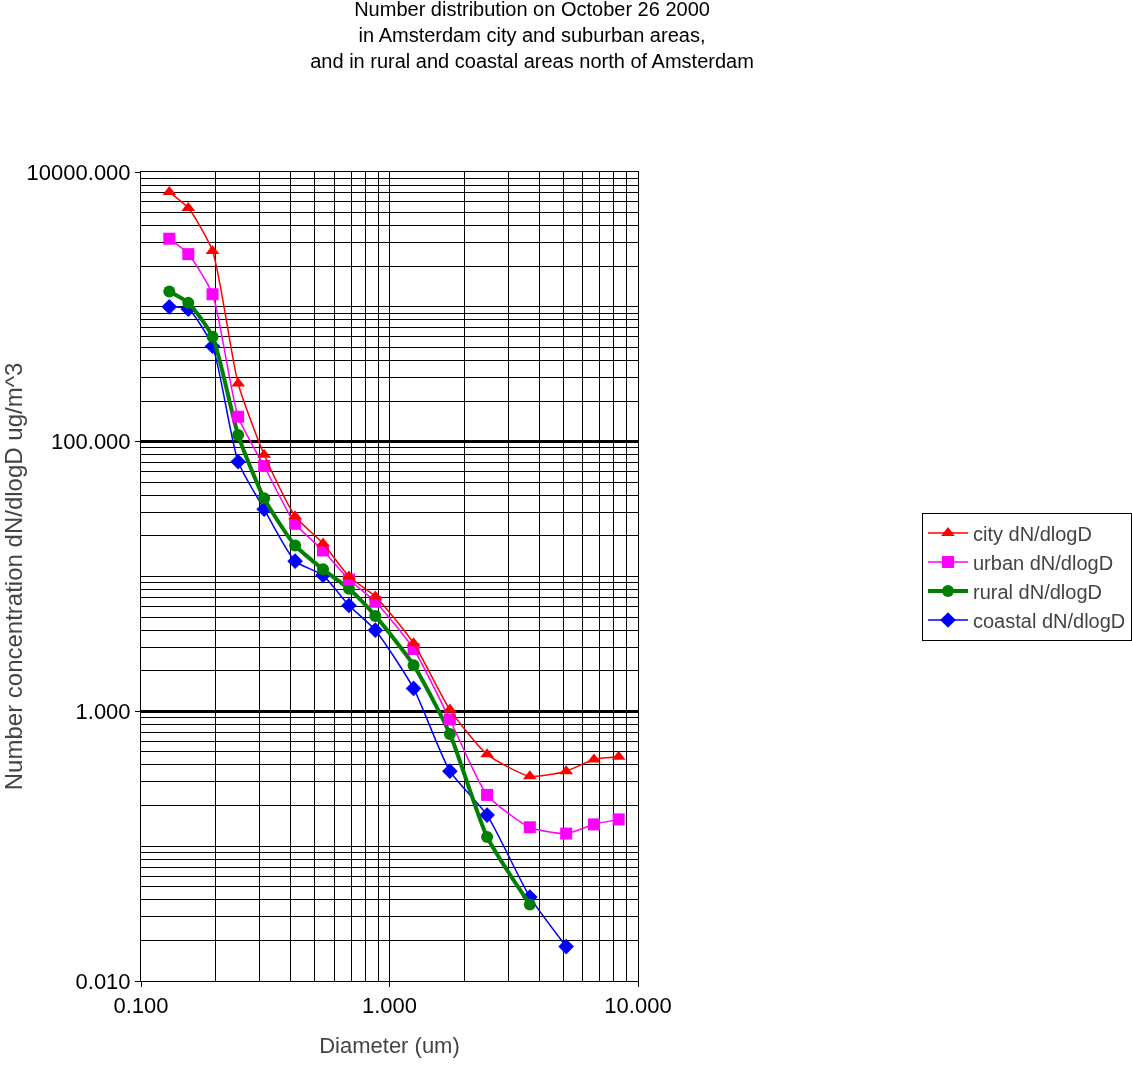 The image size is (1132, 1071). Describe the element at coordinates (389, 1006) in the screenshot. I see `x-tick-label: 1.000` at that location.